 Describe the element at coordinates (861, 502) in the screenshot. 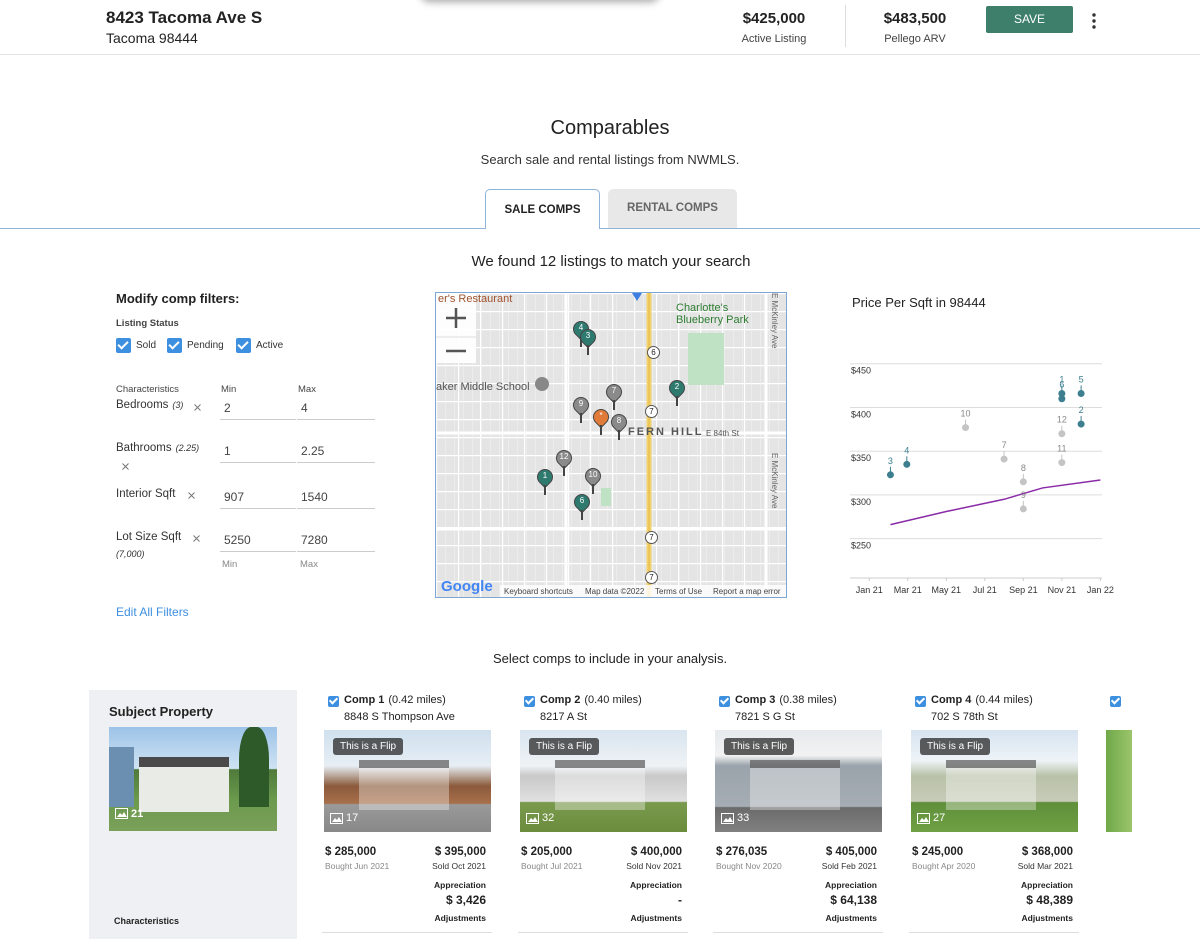

I see `y-tick-label: $300` at that location.